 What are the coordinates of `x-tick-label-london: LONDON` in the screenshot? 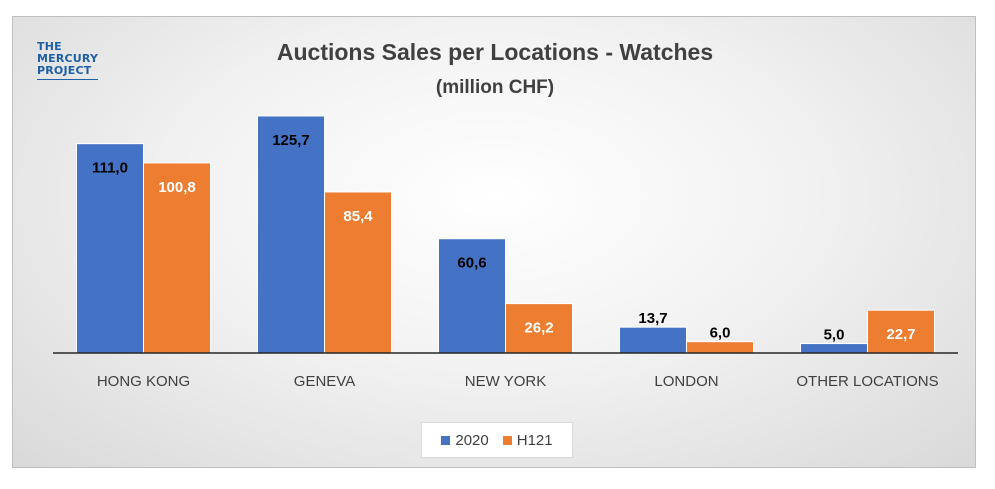 It's located at (686, 381).